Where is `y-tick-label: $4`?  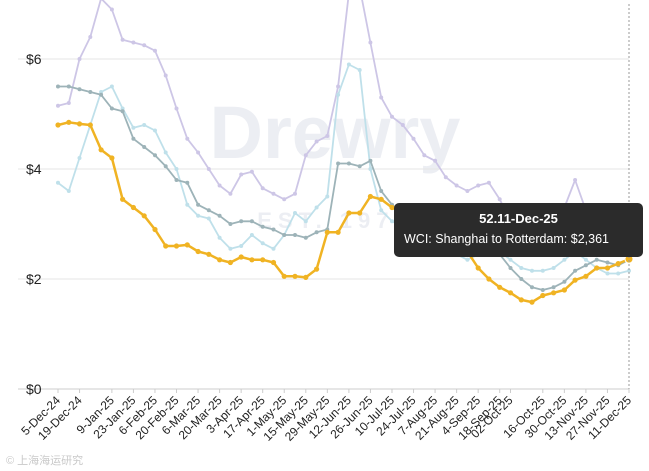
y-tick-label: $4 is located at coordinates (34, 169).